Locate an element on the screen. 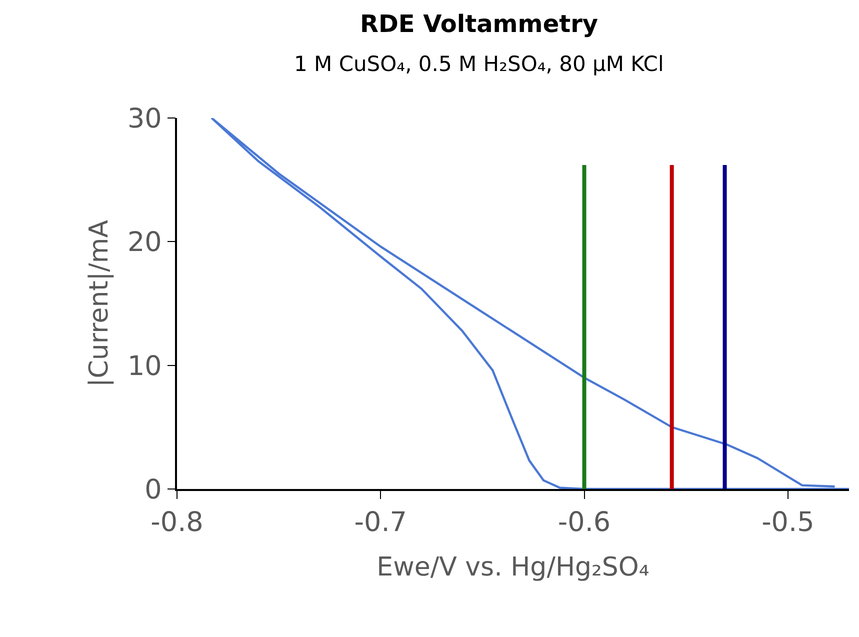  x-tick-label: -0.7 is located at coordinates (380, 522).